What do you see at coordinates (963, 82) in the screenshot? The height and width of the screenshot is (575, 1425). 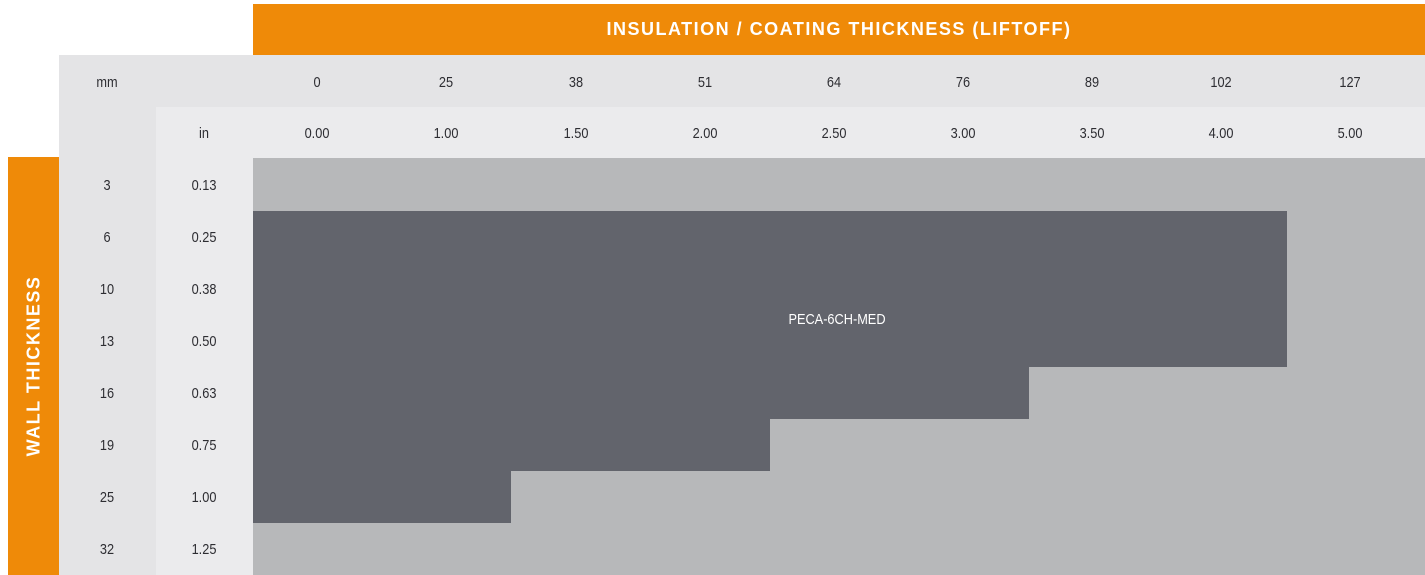 I see `col-mm-label: 76` at bounding box center [963, 82].